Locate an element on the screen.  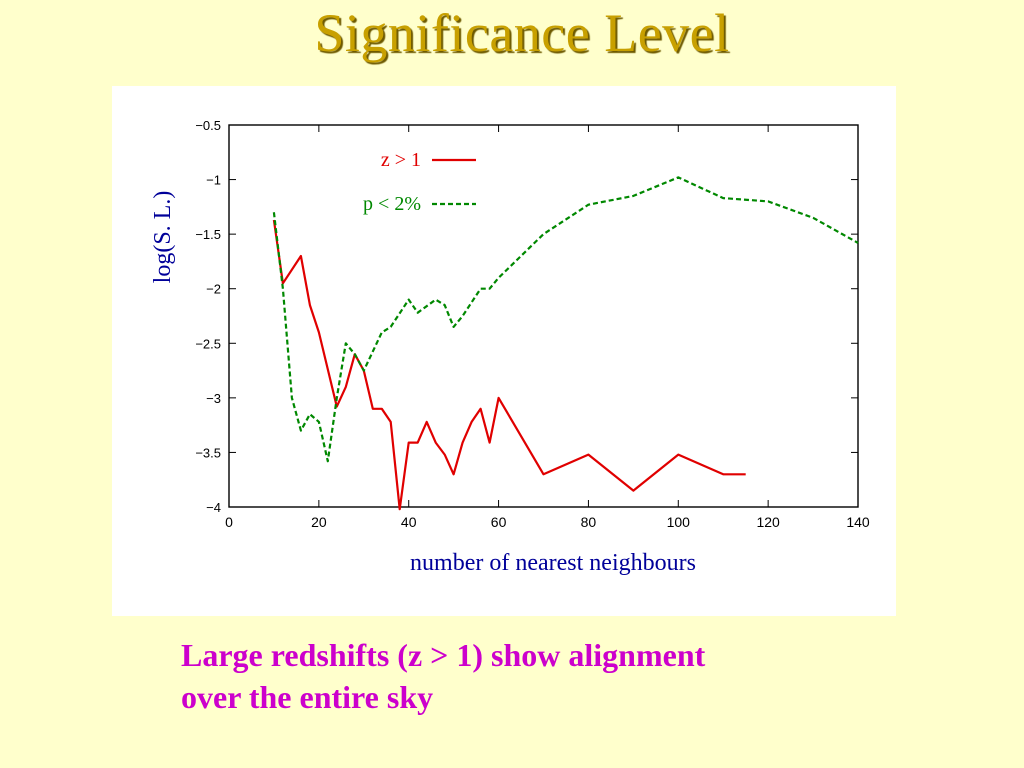
x-tick-label: 60 is located at coordinates (499, 522).